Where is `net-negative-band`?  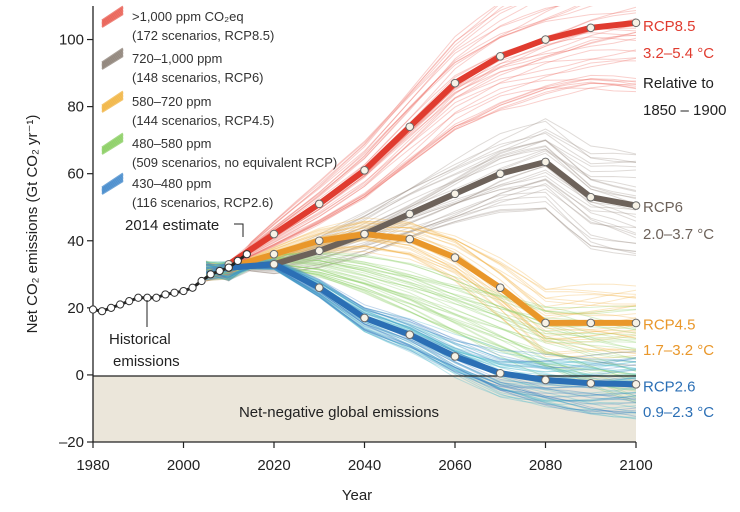
net-negative-band is located at coordinates (364, 409).